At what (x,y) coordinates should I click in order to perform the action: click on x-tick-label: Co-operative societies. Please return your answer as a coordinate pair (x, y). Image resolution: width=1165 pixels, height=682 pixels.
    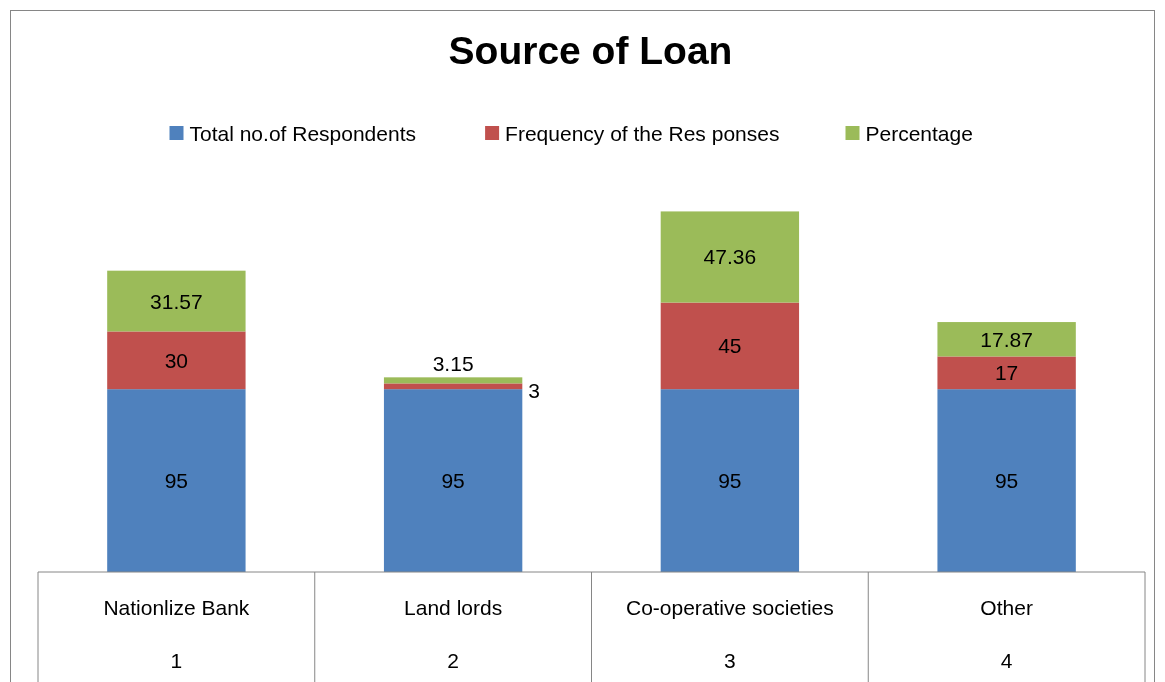
    Looking at the image, I should click on (729, 607).